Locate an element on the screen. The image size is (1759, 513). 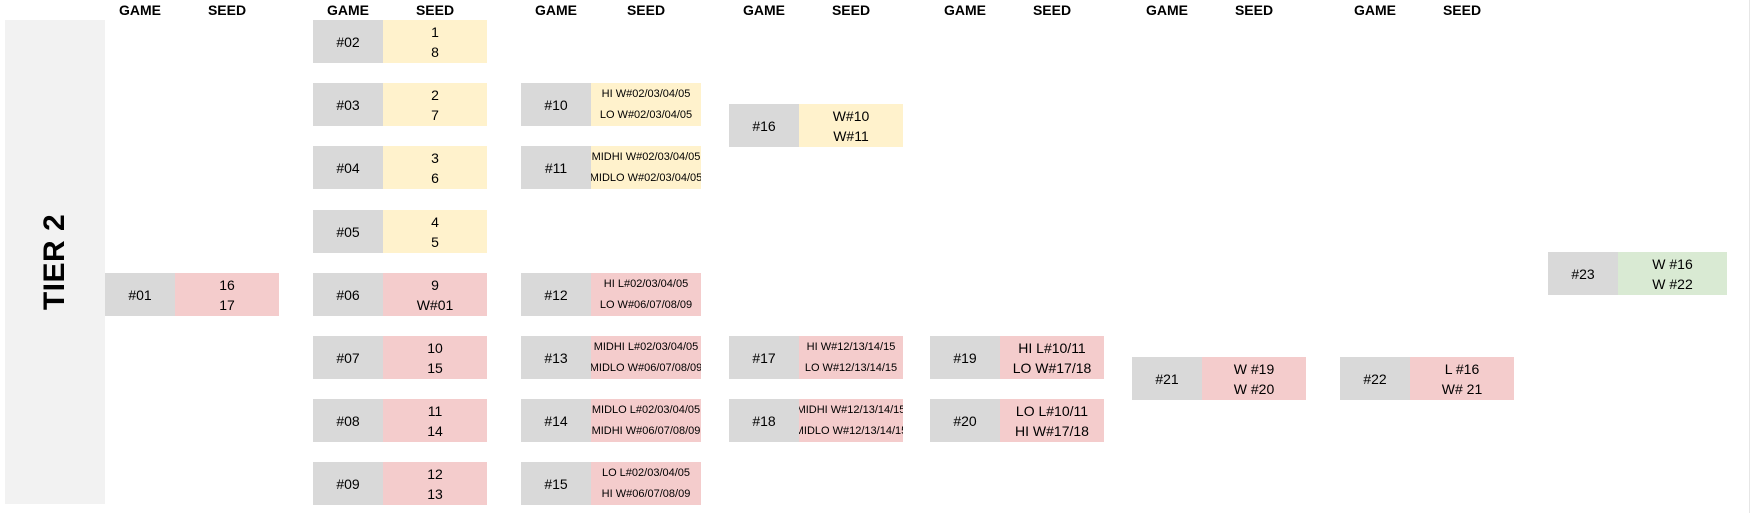
tier-label: TIER 2 is located at coordinates (54, 262).